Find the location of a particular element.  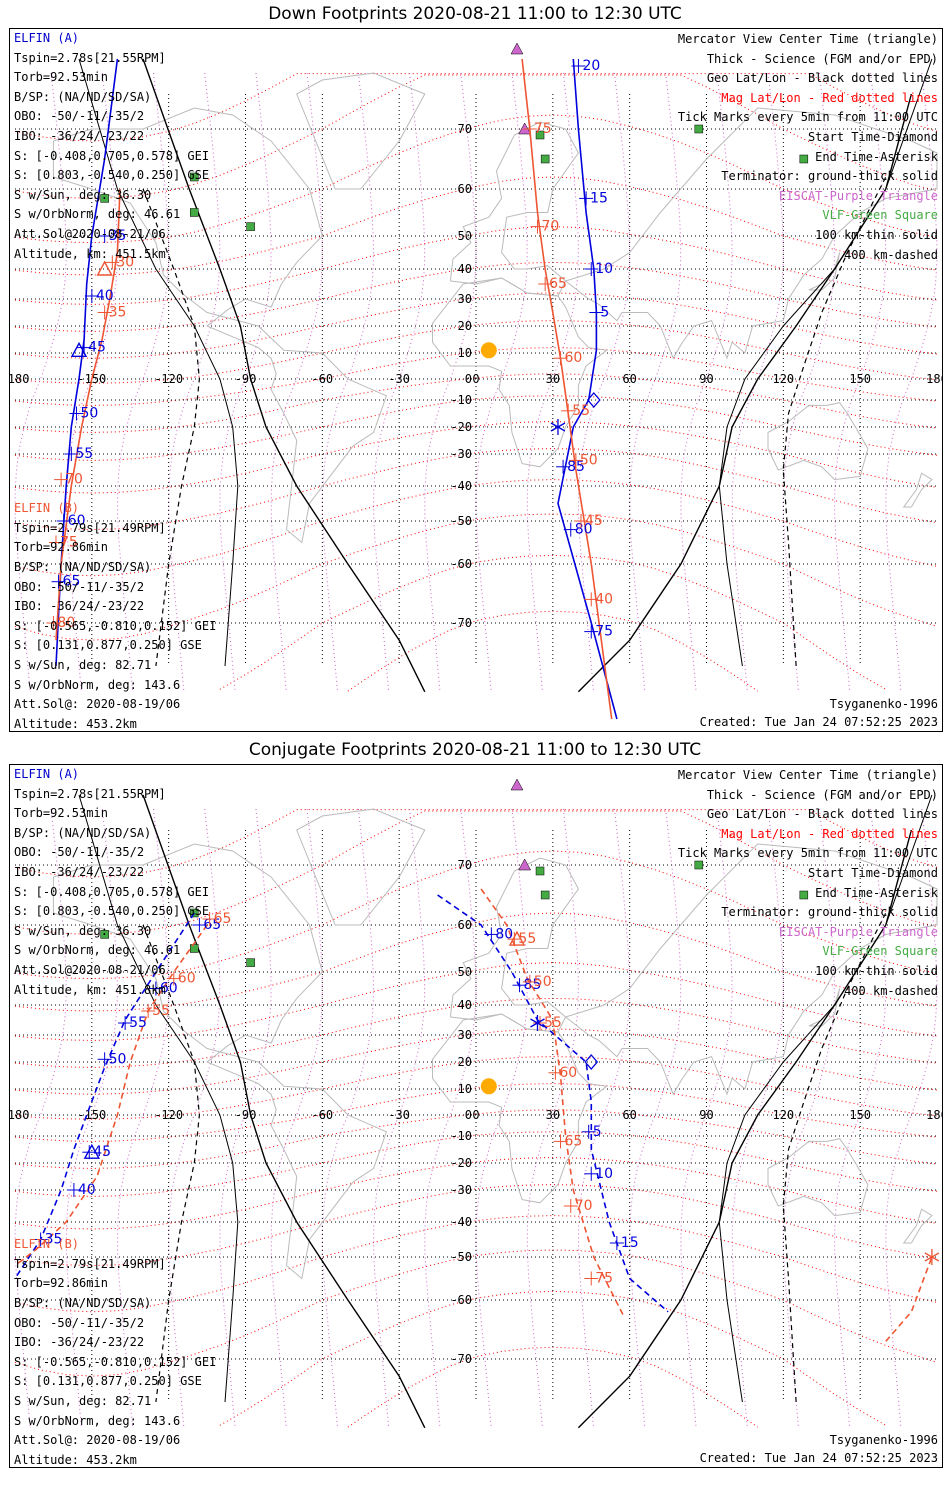

lat-label: 0 is located at coordinates (468, 379).